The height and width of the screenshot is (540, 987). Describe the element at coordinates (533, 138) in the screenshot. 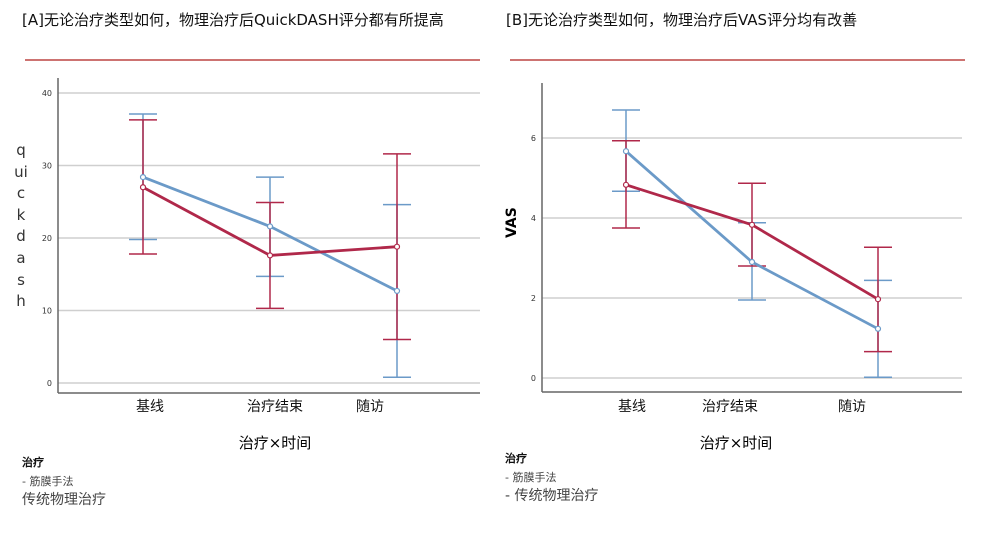

I see `y-tick-label: 6` at that location.